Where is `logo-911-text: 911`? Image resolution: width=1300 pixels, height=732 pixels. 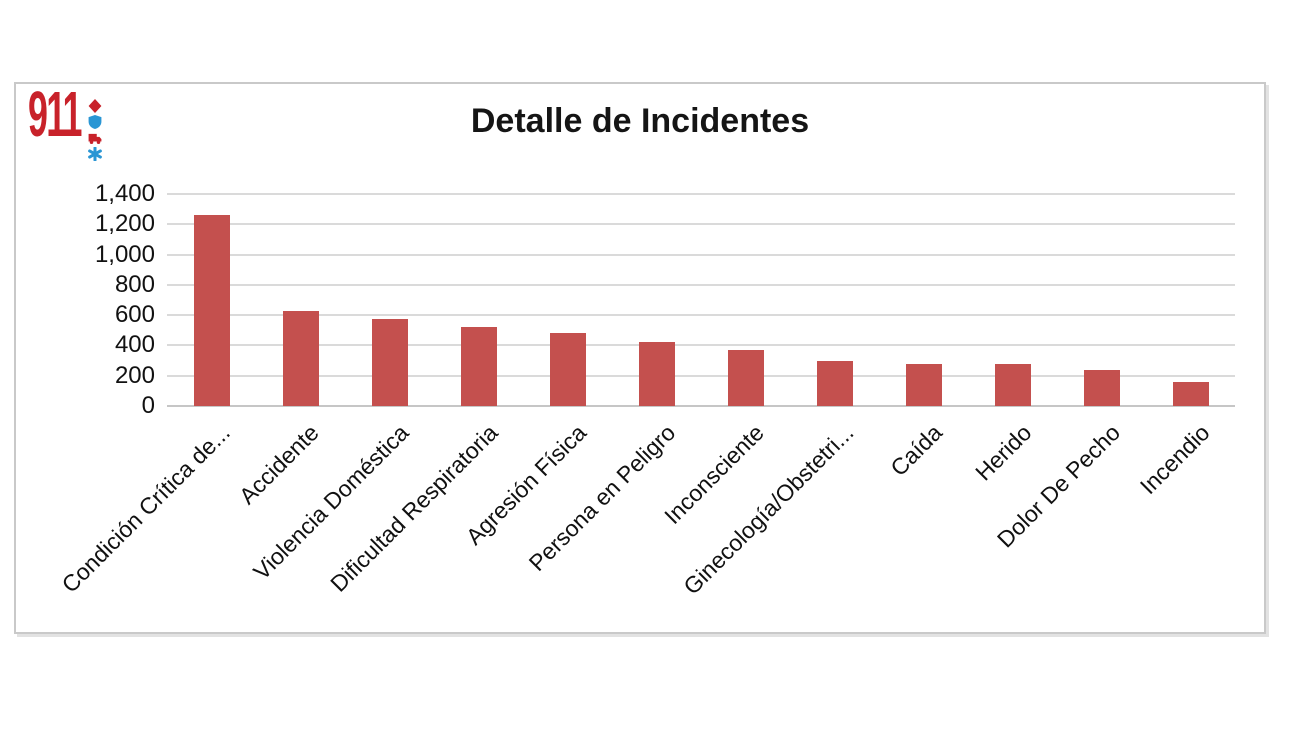 logo-911-text: 911 is located at coordinates (55, 114).